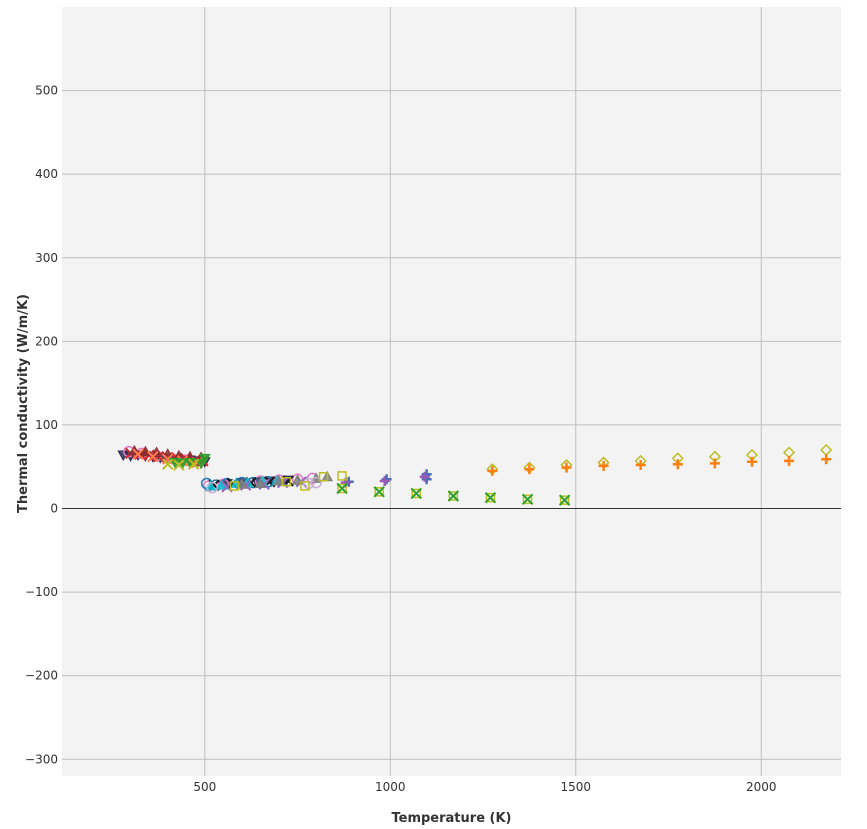 Image resolution: width=867 pixels, height=829 pixels. What do you see at coordinates (46, 258) in the screenshot?
I see `y-tick-label: 300` at bounding box center [46, 258].